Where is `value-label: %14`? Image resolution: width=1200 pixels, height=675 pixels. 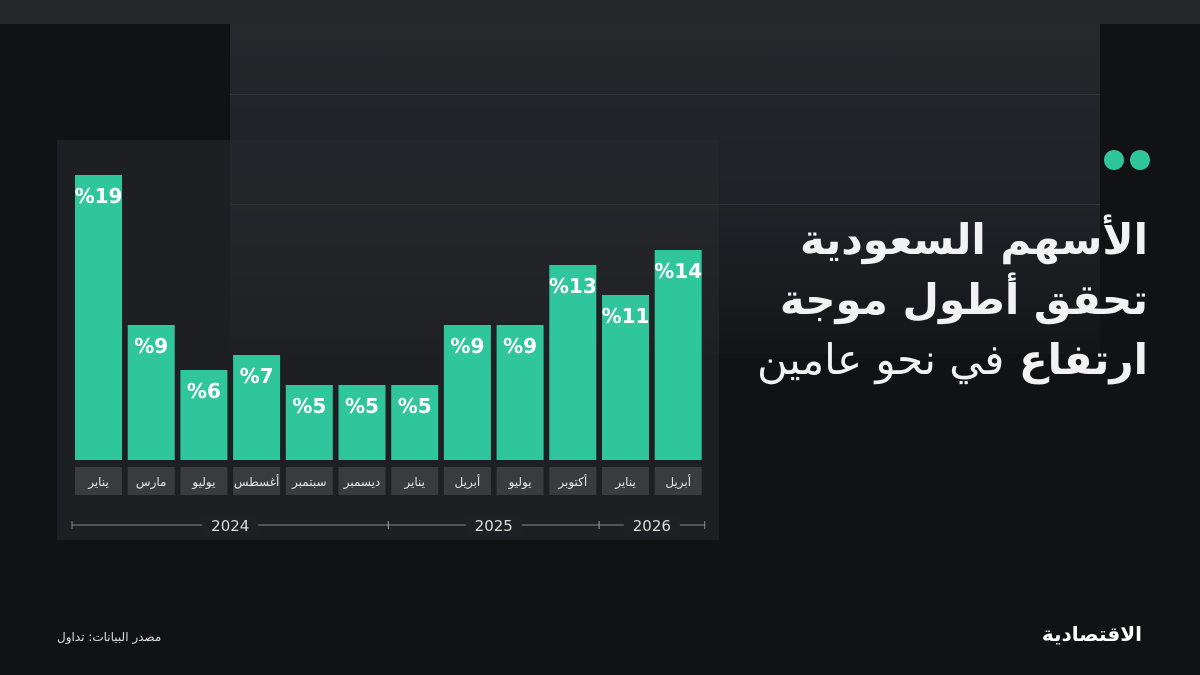
value-label: %14 is located at coordinates (678, 271).